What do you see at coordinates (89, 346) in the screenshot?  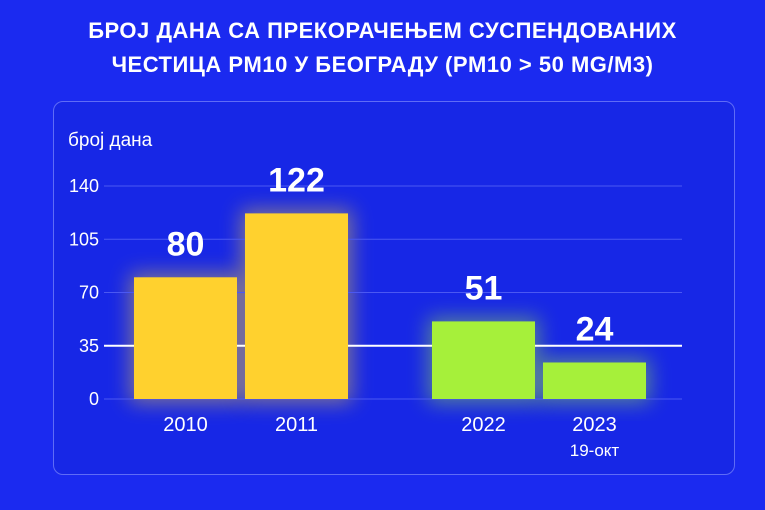 I see `y-tick-label: 35` at bounding box center [89, 346].